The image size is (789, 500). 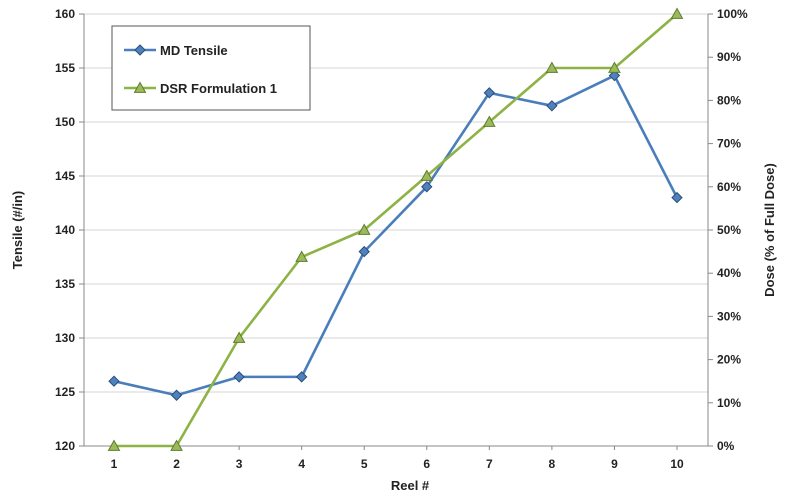 I want to click on y-tick-label: 145, so click(x=65, y=176).